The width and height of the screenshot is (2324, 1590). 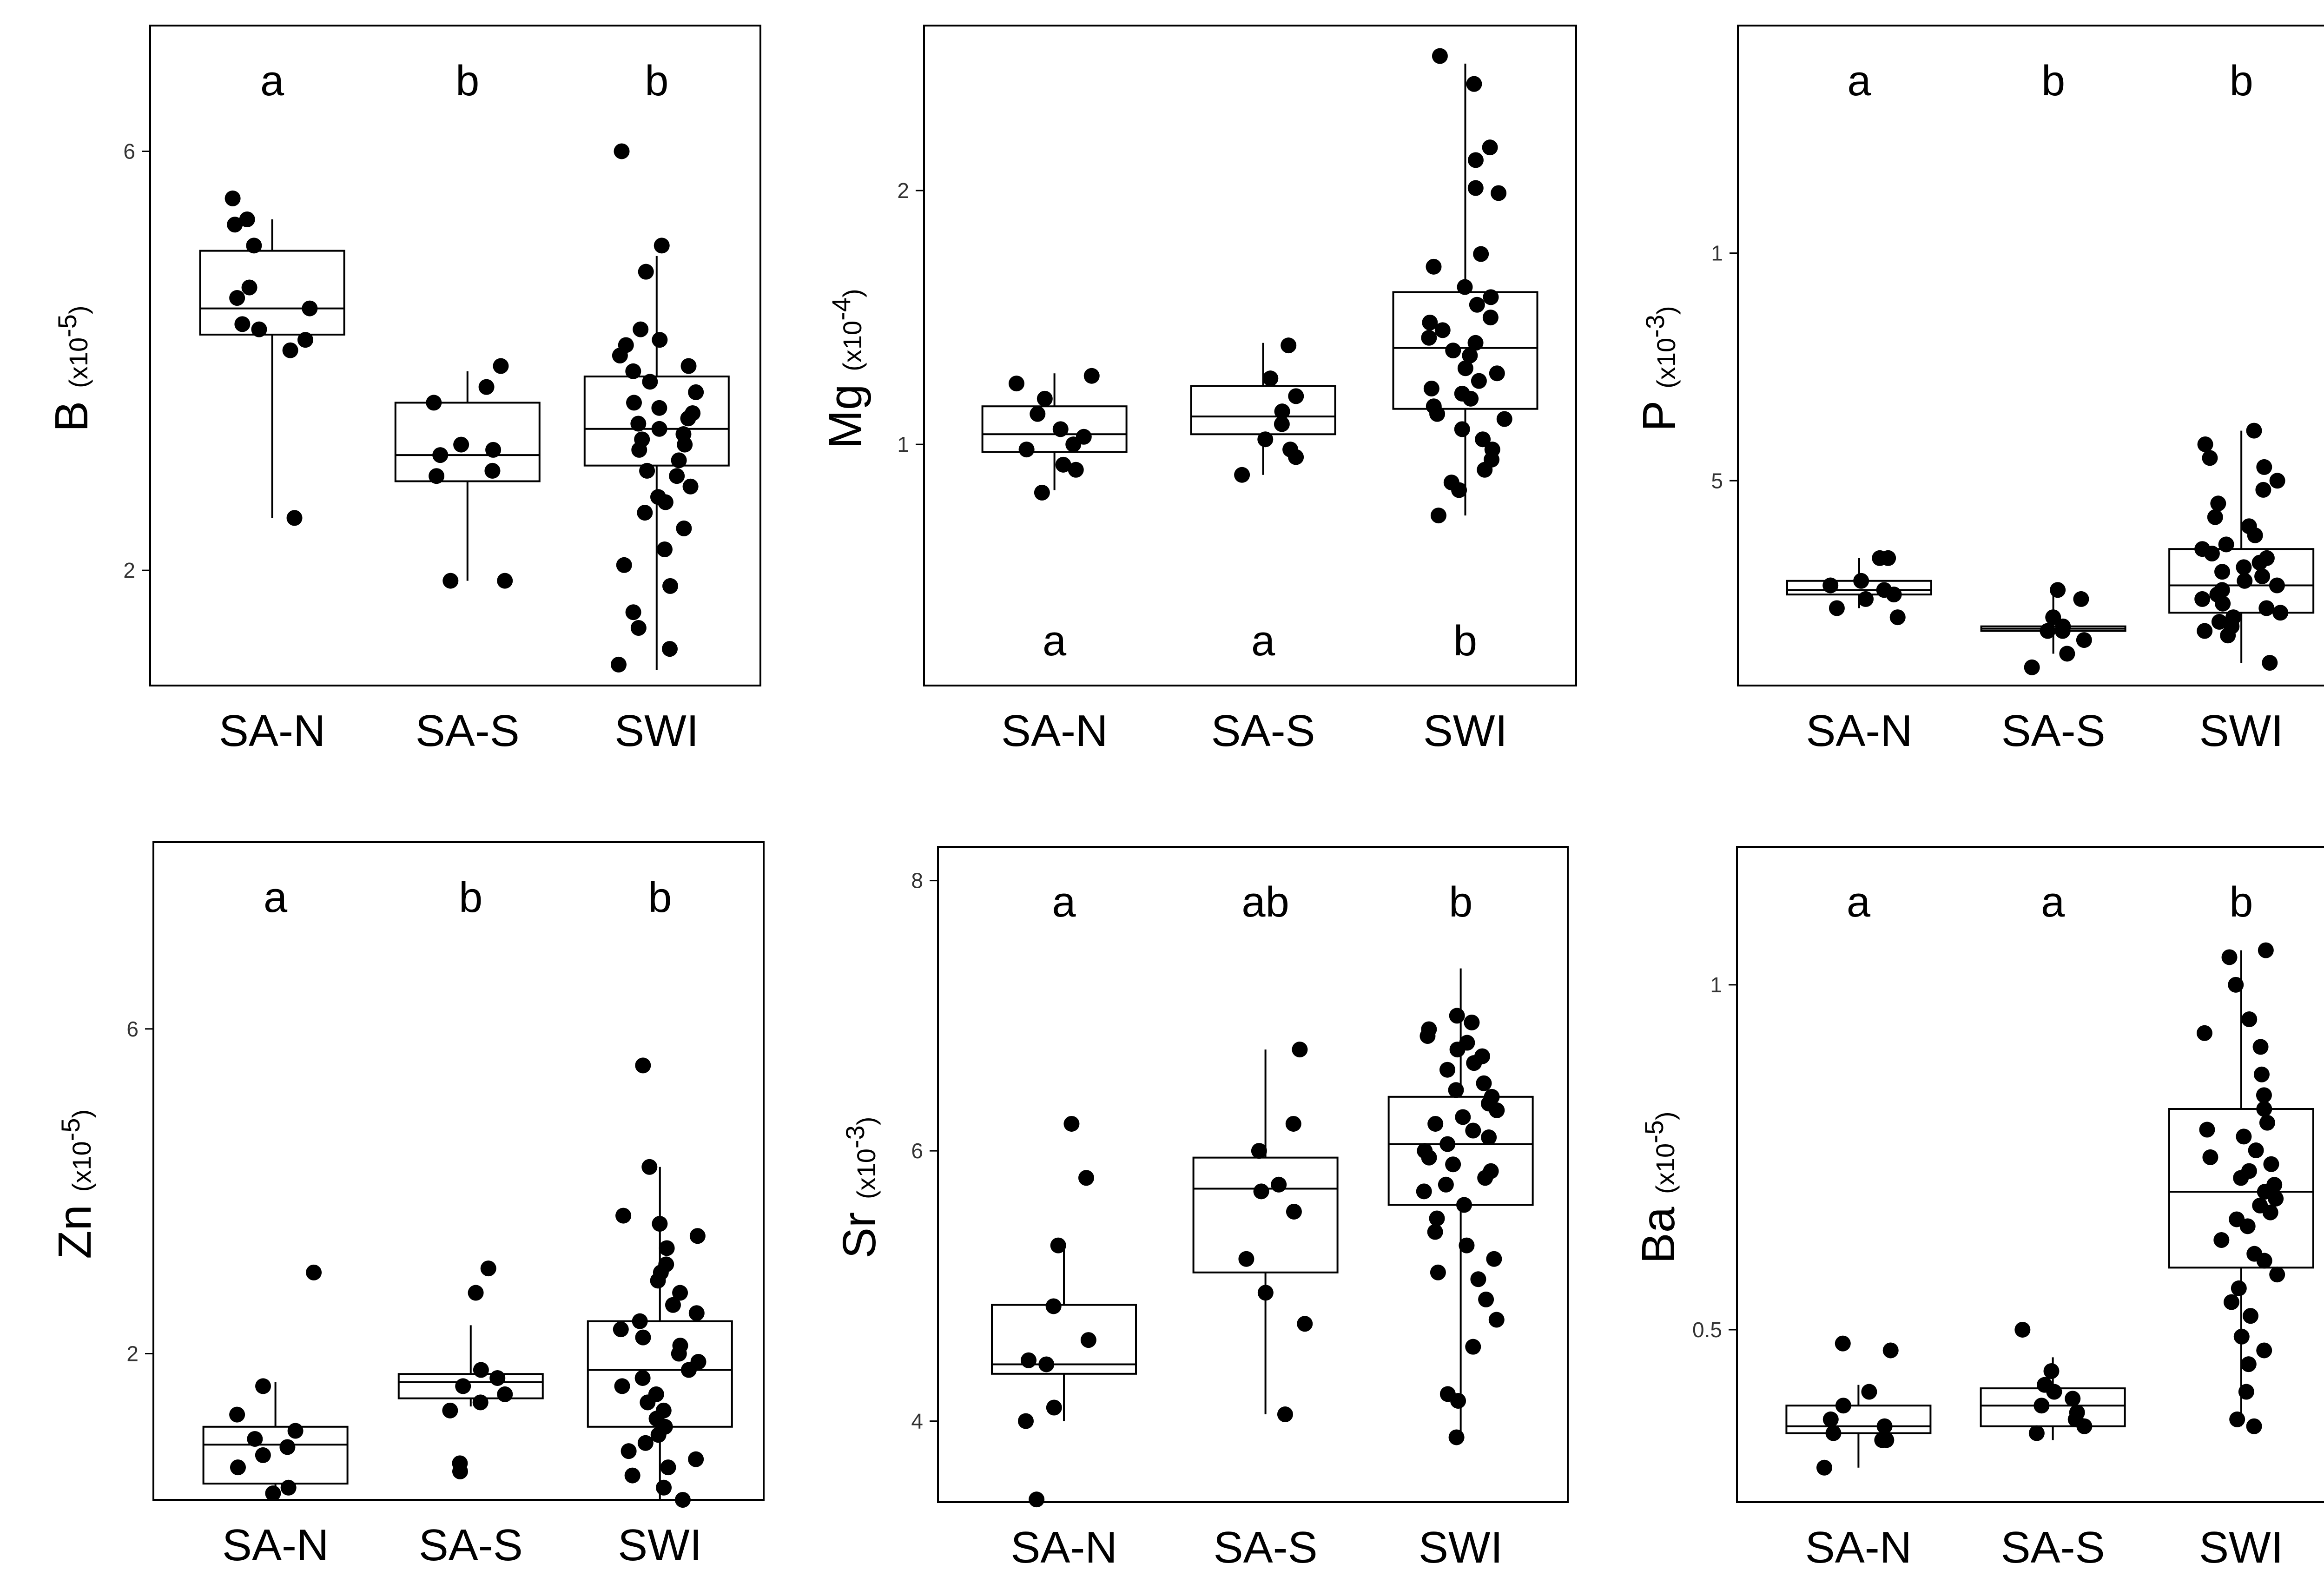 What do you see at coordinates (129, 570) in the screenshot?
I see `y-tick-label: 2` at bounding box center [129, 570].